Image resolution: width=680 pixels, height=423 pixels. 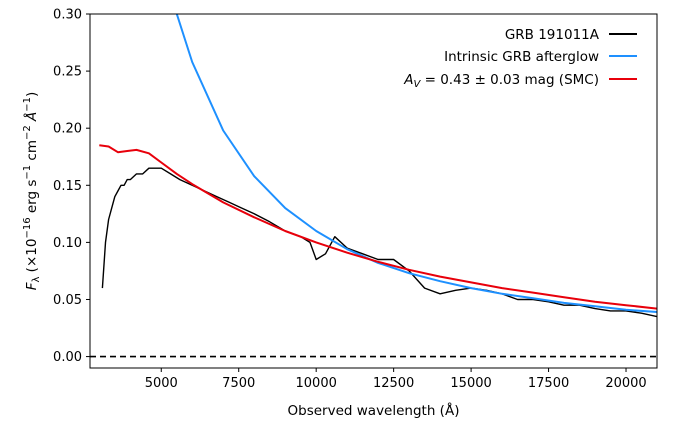 What do you see at coordinates (238, 383) in the screenshot?
I see `x-tick-label: 7500` at bounding box center [238, 383].